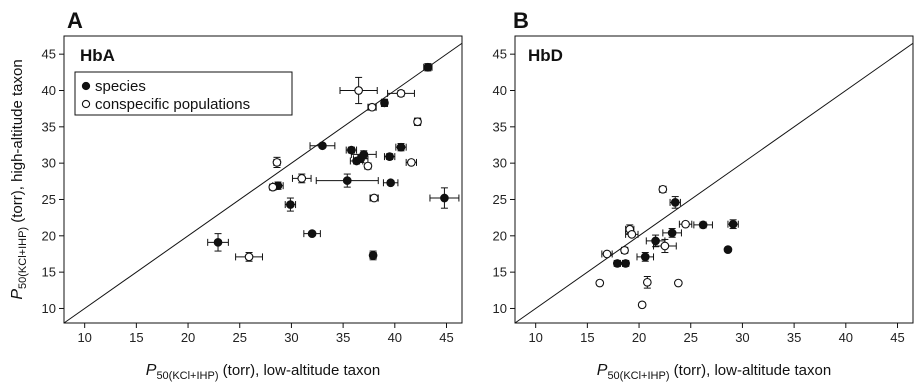 The width and height of the screenshot is (915, 384). Describe the element at coordinates (86, 86) in the screenshot. I see `legend-marker-filled` at that location.